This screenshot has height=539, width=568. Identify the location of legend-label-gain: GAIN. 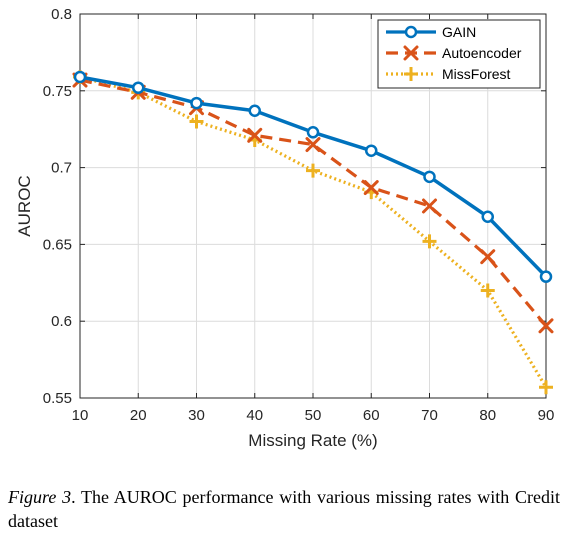
(459, 32).